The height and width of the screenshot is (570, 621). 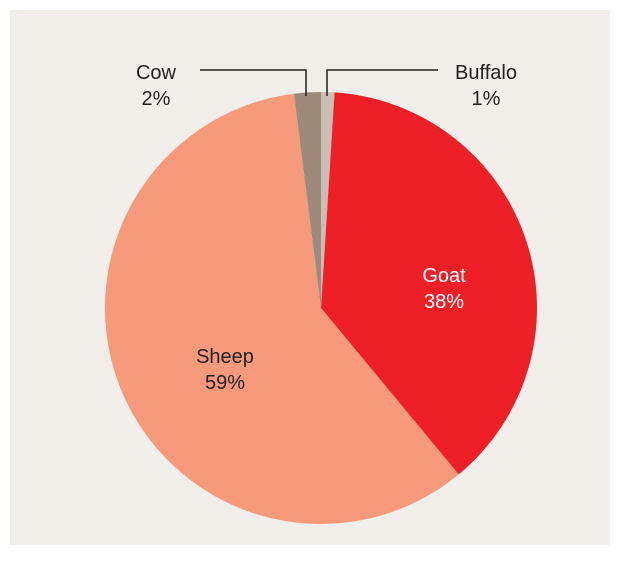 What do you see at coordinates (444, 302) in the screenshot?
I see `slice-value-goat: 38%` at bounding box center [444, 302].